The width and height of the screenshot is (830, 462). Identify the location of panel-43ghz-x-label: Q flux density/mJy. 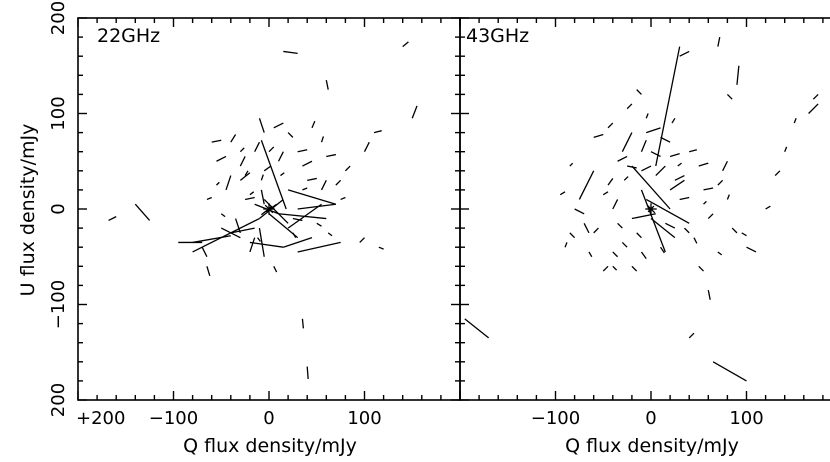
(652, 446).